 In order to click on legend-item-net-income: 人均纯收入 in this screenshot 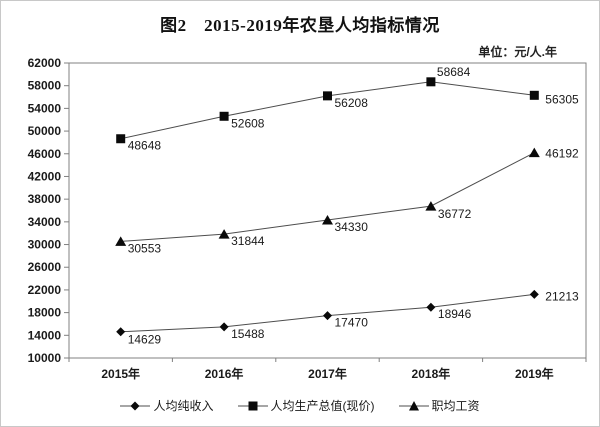, I will do `click(167, 405)`.